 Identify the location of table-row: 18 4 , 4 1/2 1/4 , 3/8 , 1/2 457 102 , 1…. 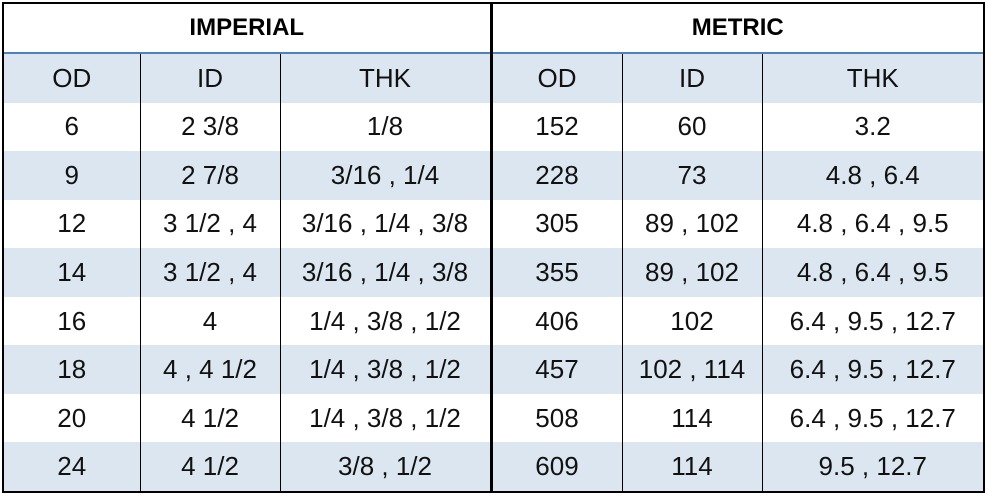
(494, 369).